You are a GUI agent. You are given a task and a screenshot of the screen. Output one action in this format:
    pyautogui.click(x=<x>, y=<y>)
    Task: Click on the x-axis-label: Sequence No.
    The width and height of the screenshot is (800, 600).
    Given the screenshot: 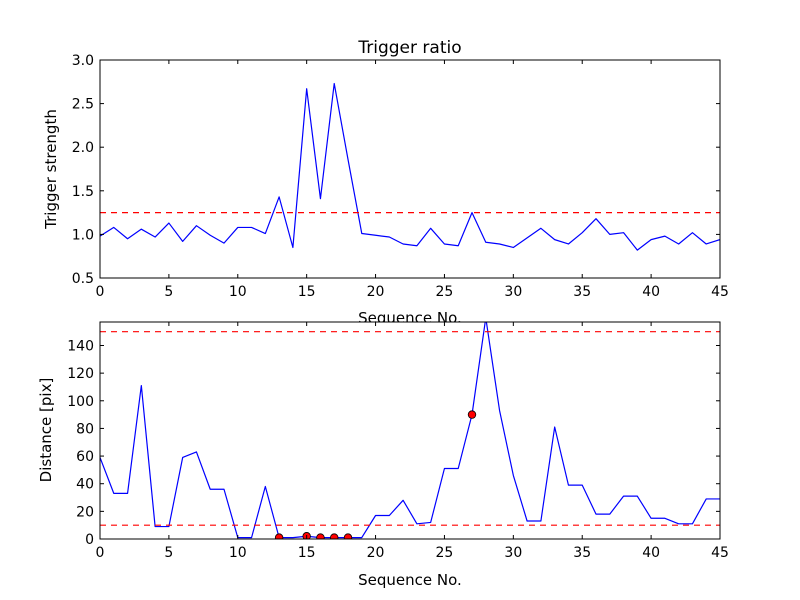 What is the action you would take?
    pyautogui.click(x=410, y=580)
    